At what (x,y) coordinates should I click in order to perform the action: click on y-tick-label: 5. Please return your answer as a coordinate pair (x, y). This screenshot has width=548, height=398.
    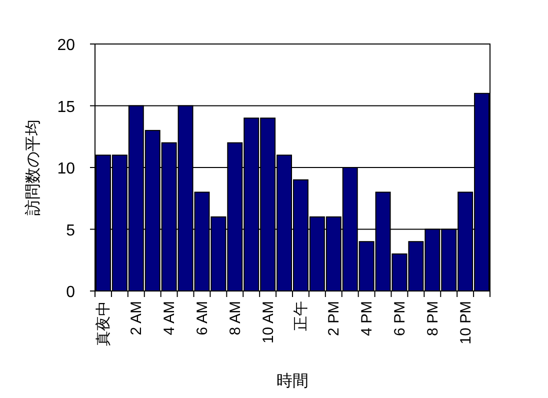
    Looking at the image, I should click on (71, 231).